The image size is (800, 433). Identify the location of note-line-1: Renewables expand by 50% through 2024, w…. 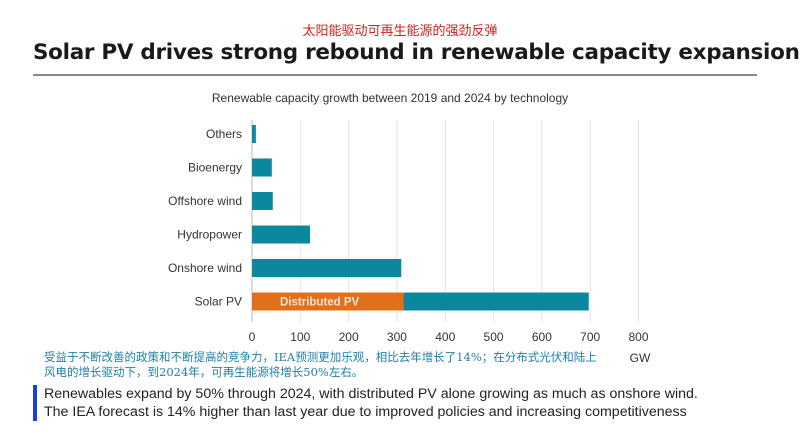
(371, 394).